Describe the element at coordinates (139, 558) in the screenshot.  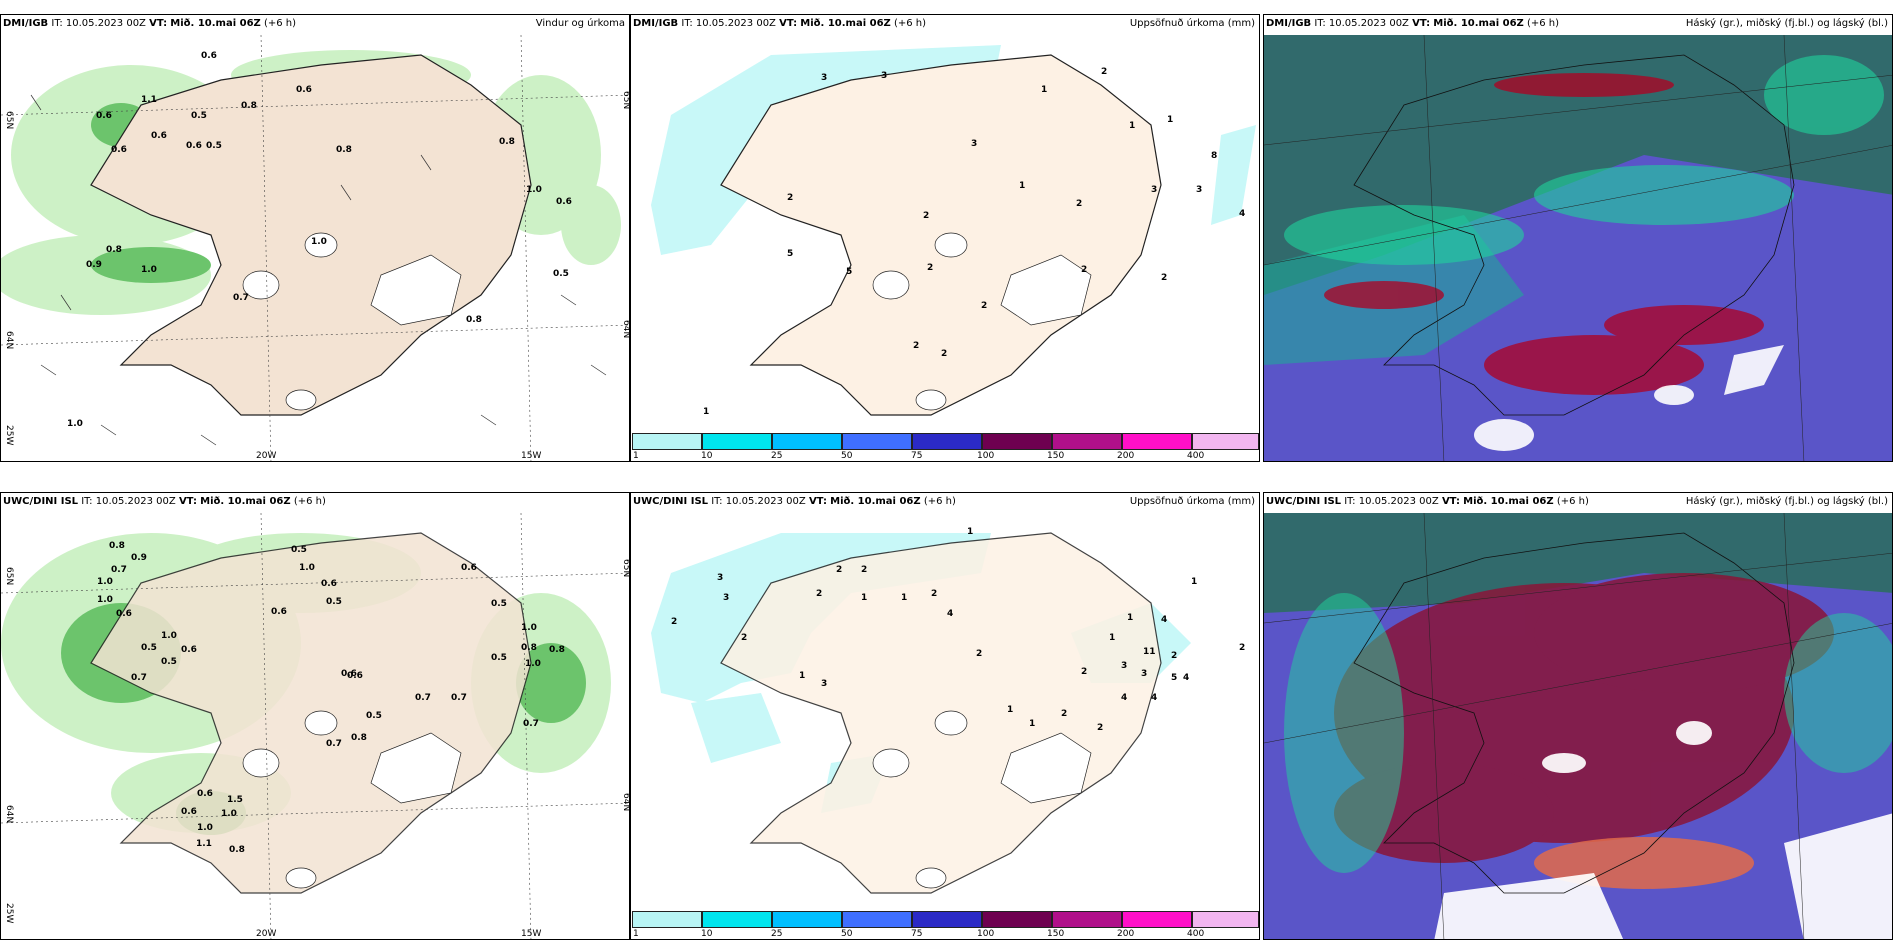
I see `value-label: 0.9` at that location.